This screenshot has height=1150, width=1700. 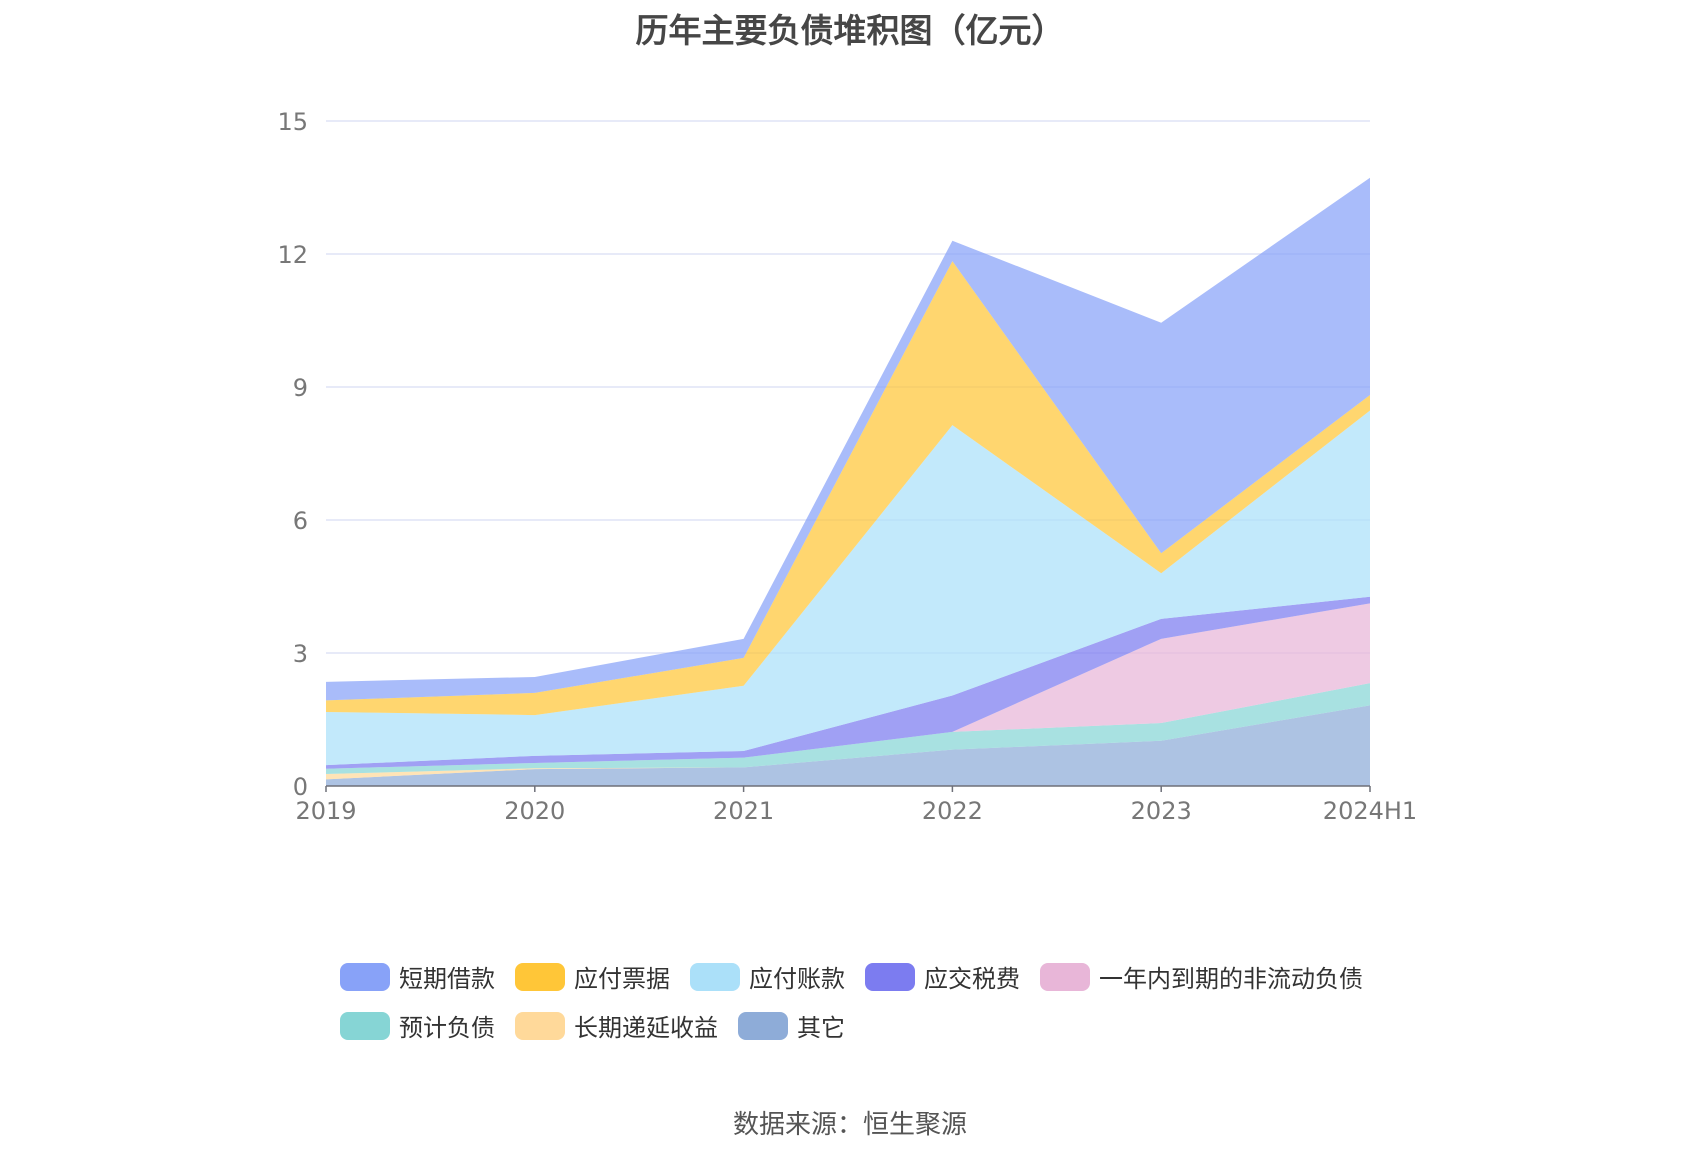 I want to click on legend: 短期借款 应付票据 应付账款 应交税费 一年内到期的非流动负债预计负债 长期递延收益 其它, so click(x=890, y=1001).